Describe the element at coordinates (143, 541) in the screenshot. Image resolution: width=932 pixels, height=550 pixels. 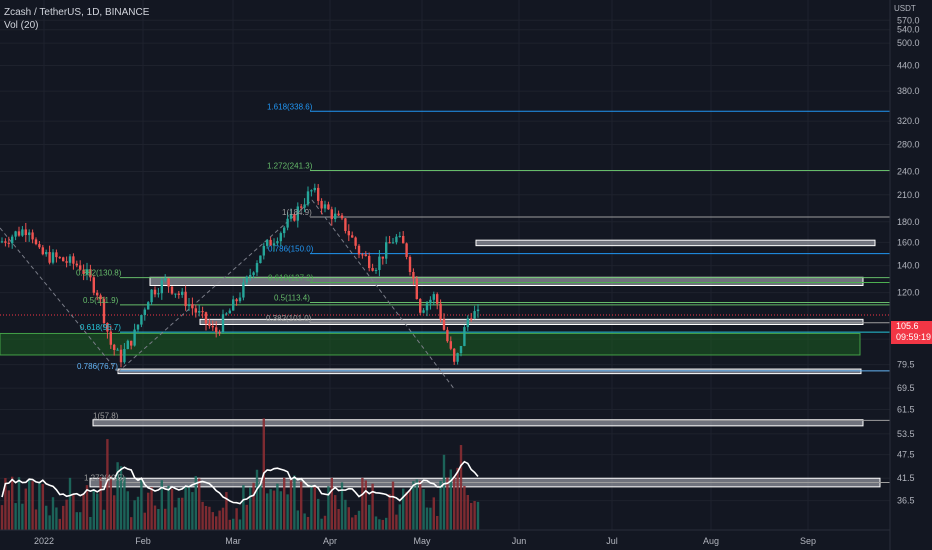
I see `time-tick-label: Feb` at that location.